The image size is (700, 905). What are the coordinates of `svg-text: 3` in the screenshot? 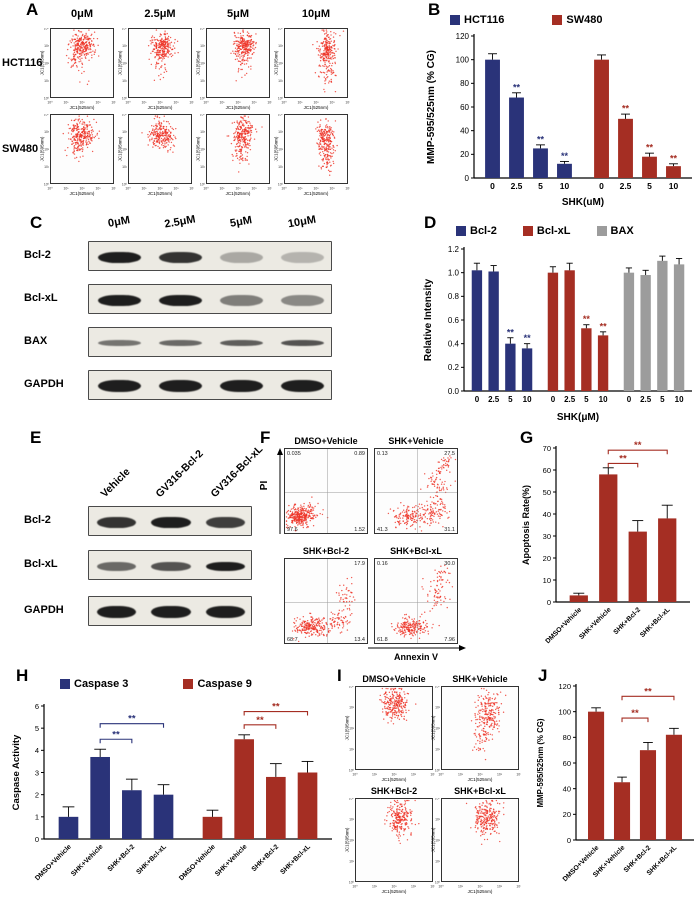 It's located at (37, 772).